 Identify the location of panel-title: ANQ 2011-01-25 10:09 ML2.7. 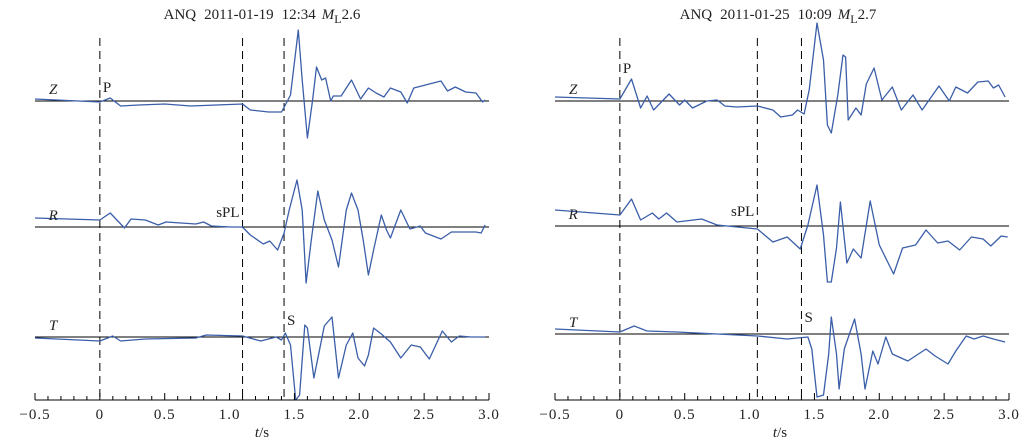
(778, 16).